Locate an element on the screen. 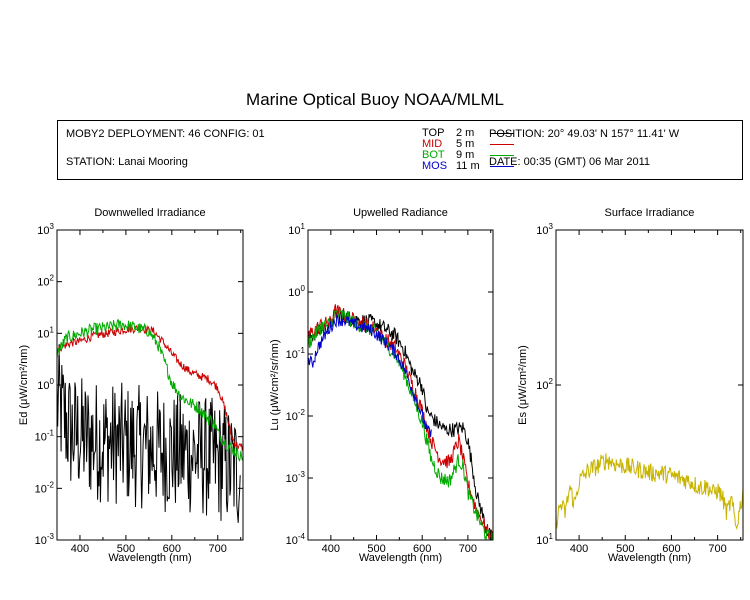 The height and width of the screenshot is (600, 750). plot-frame is located at coordinates (400, 385).